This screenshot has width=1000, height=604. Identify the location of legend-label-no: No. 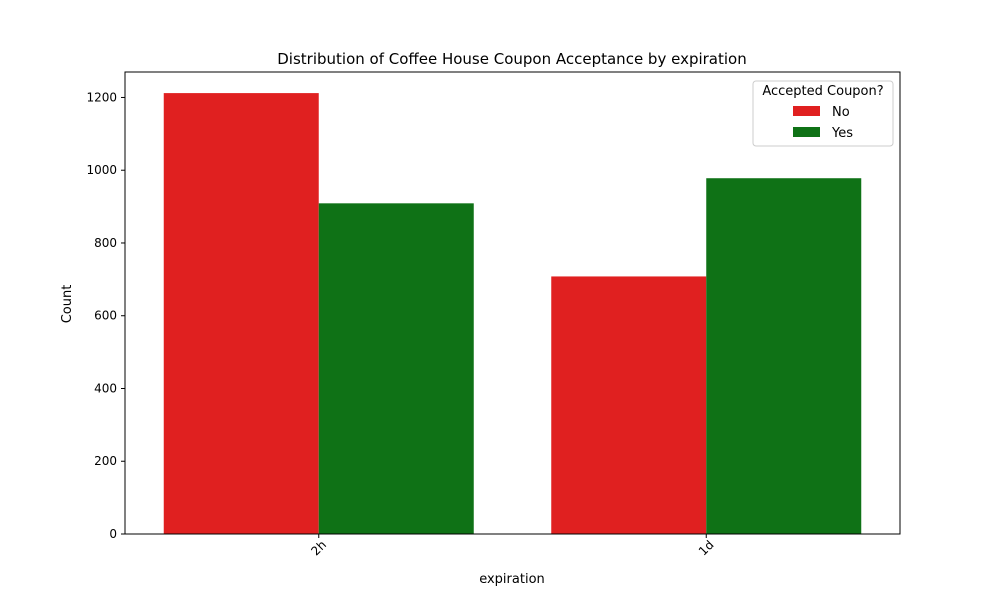
(841, 112).